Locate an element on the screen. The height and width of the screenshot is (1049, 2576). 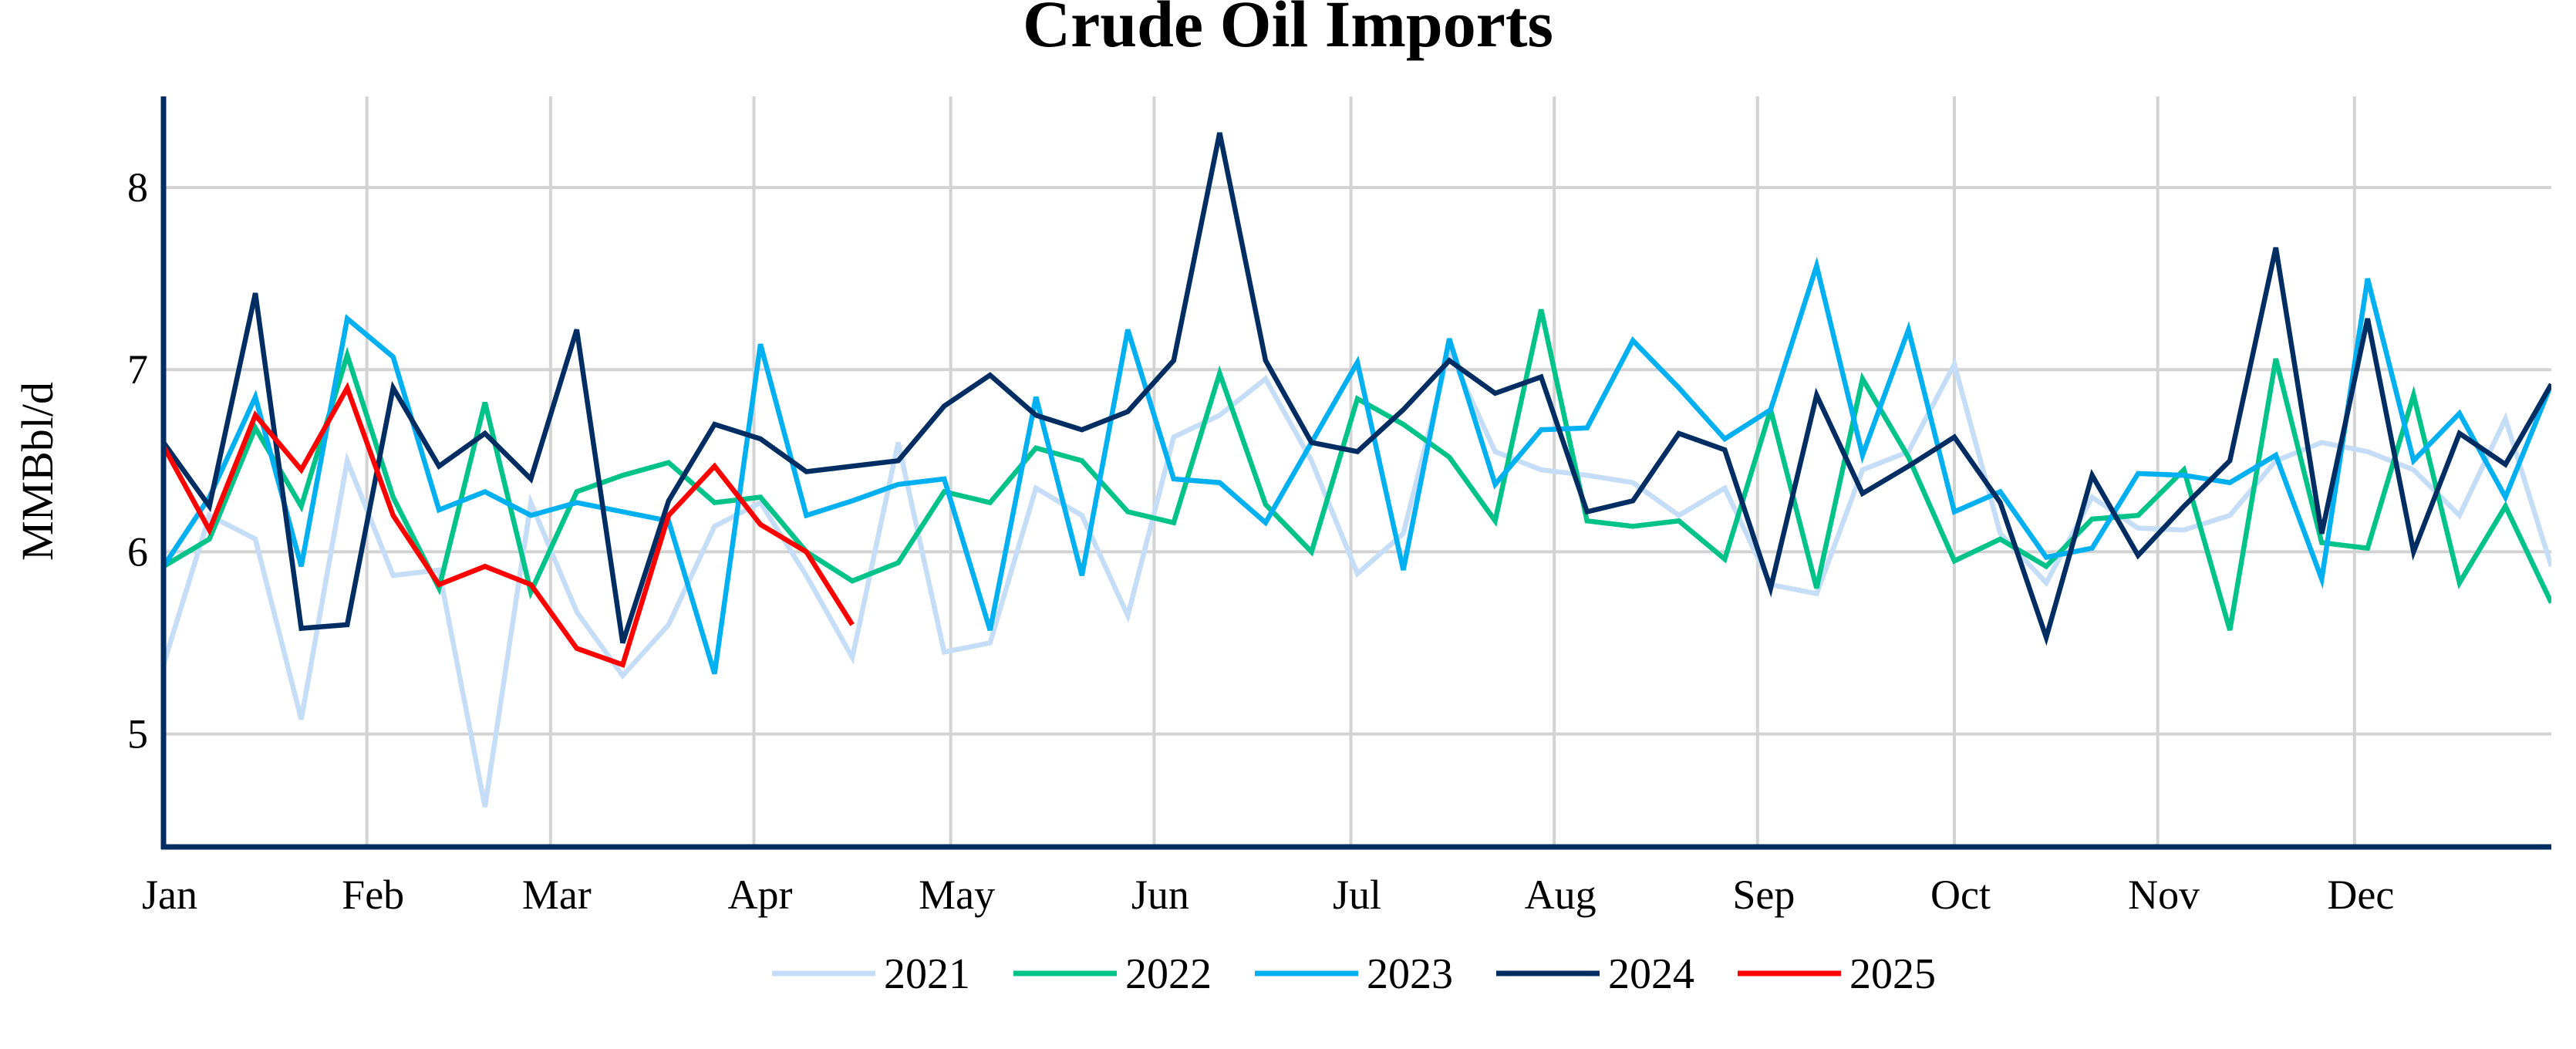
x-tick-label: Sep is located at coordinates (1763, 895).